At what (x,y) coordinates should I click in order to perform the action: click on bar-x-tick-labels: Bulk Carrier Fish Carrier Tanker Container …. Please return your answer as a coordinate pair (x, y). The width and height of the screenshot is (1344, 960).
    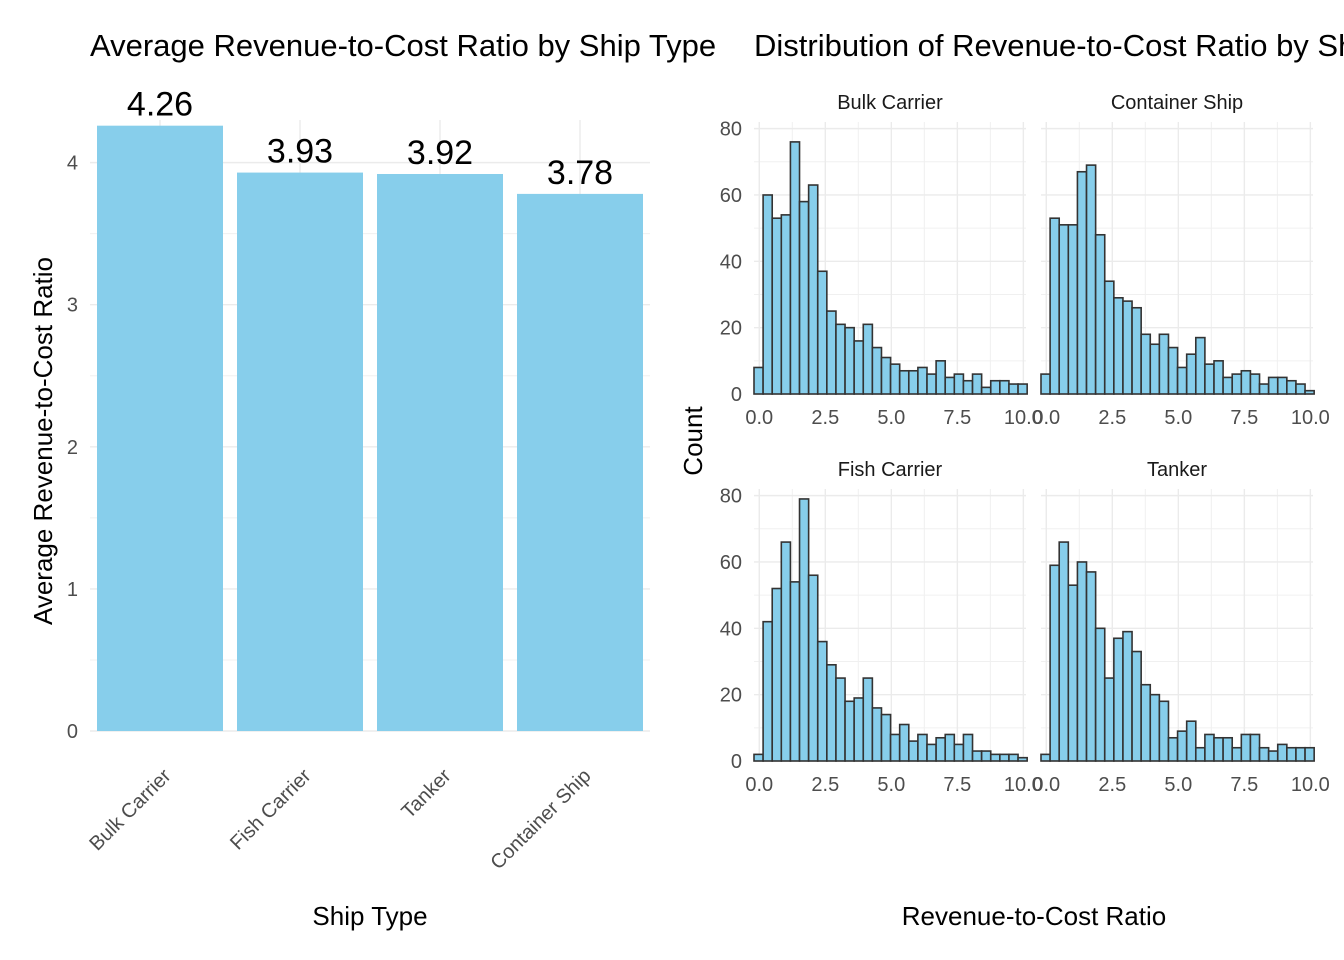
    Looking at the image, I should click on (340, 819).